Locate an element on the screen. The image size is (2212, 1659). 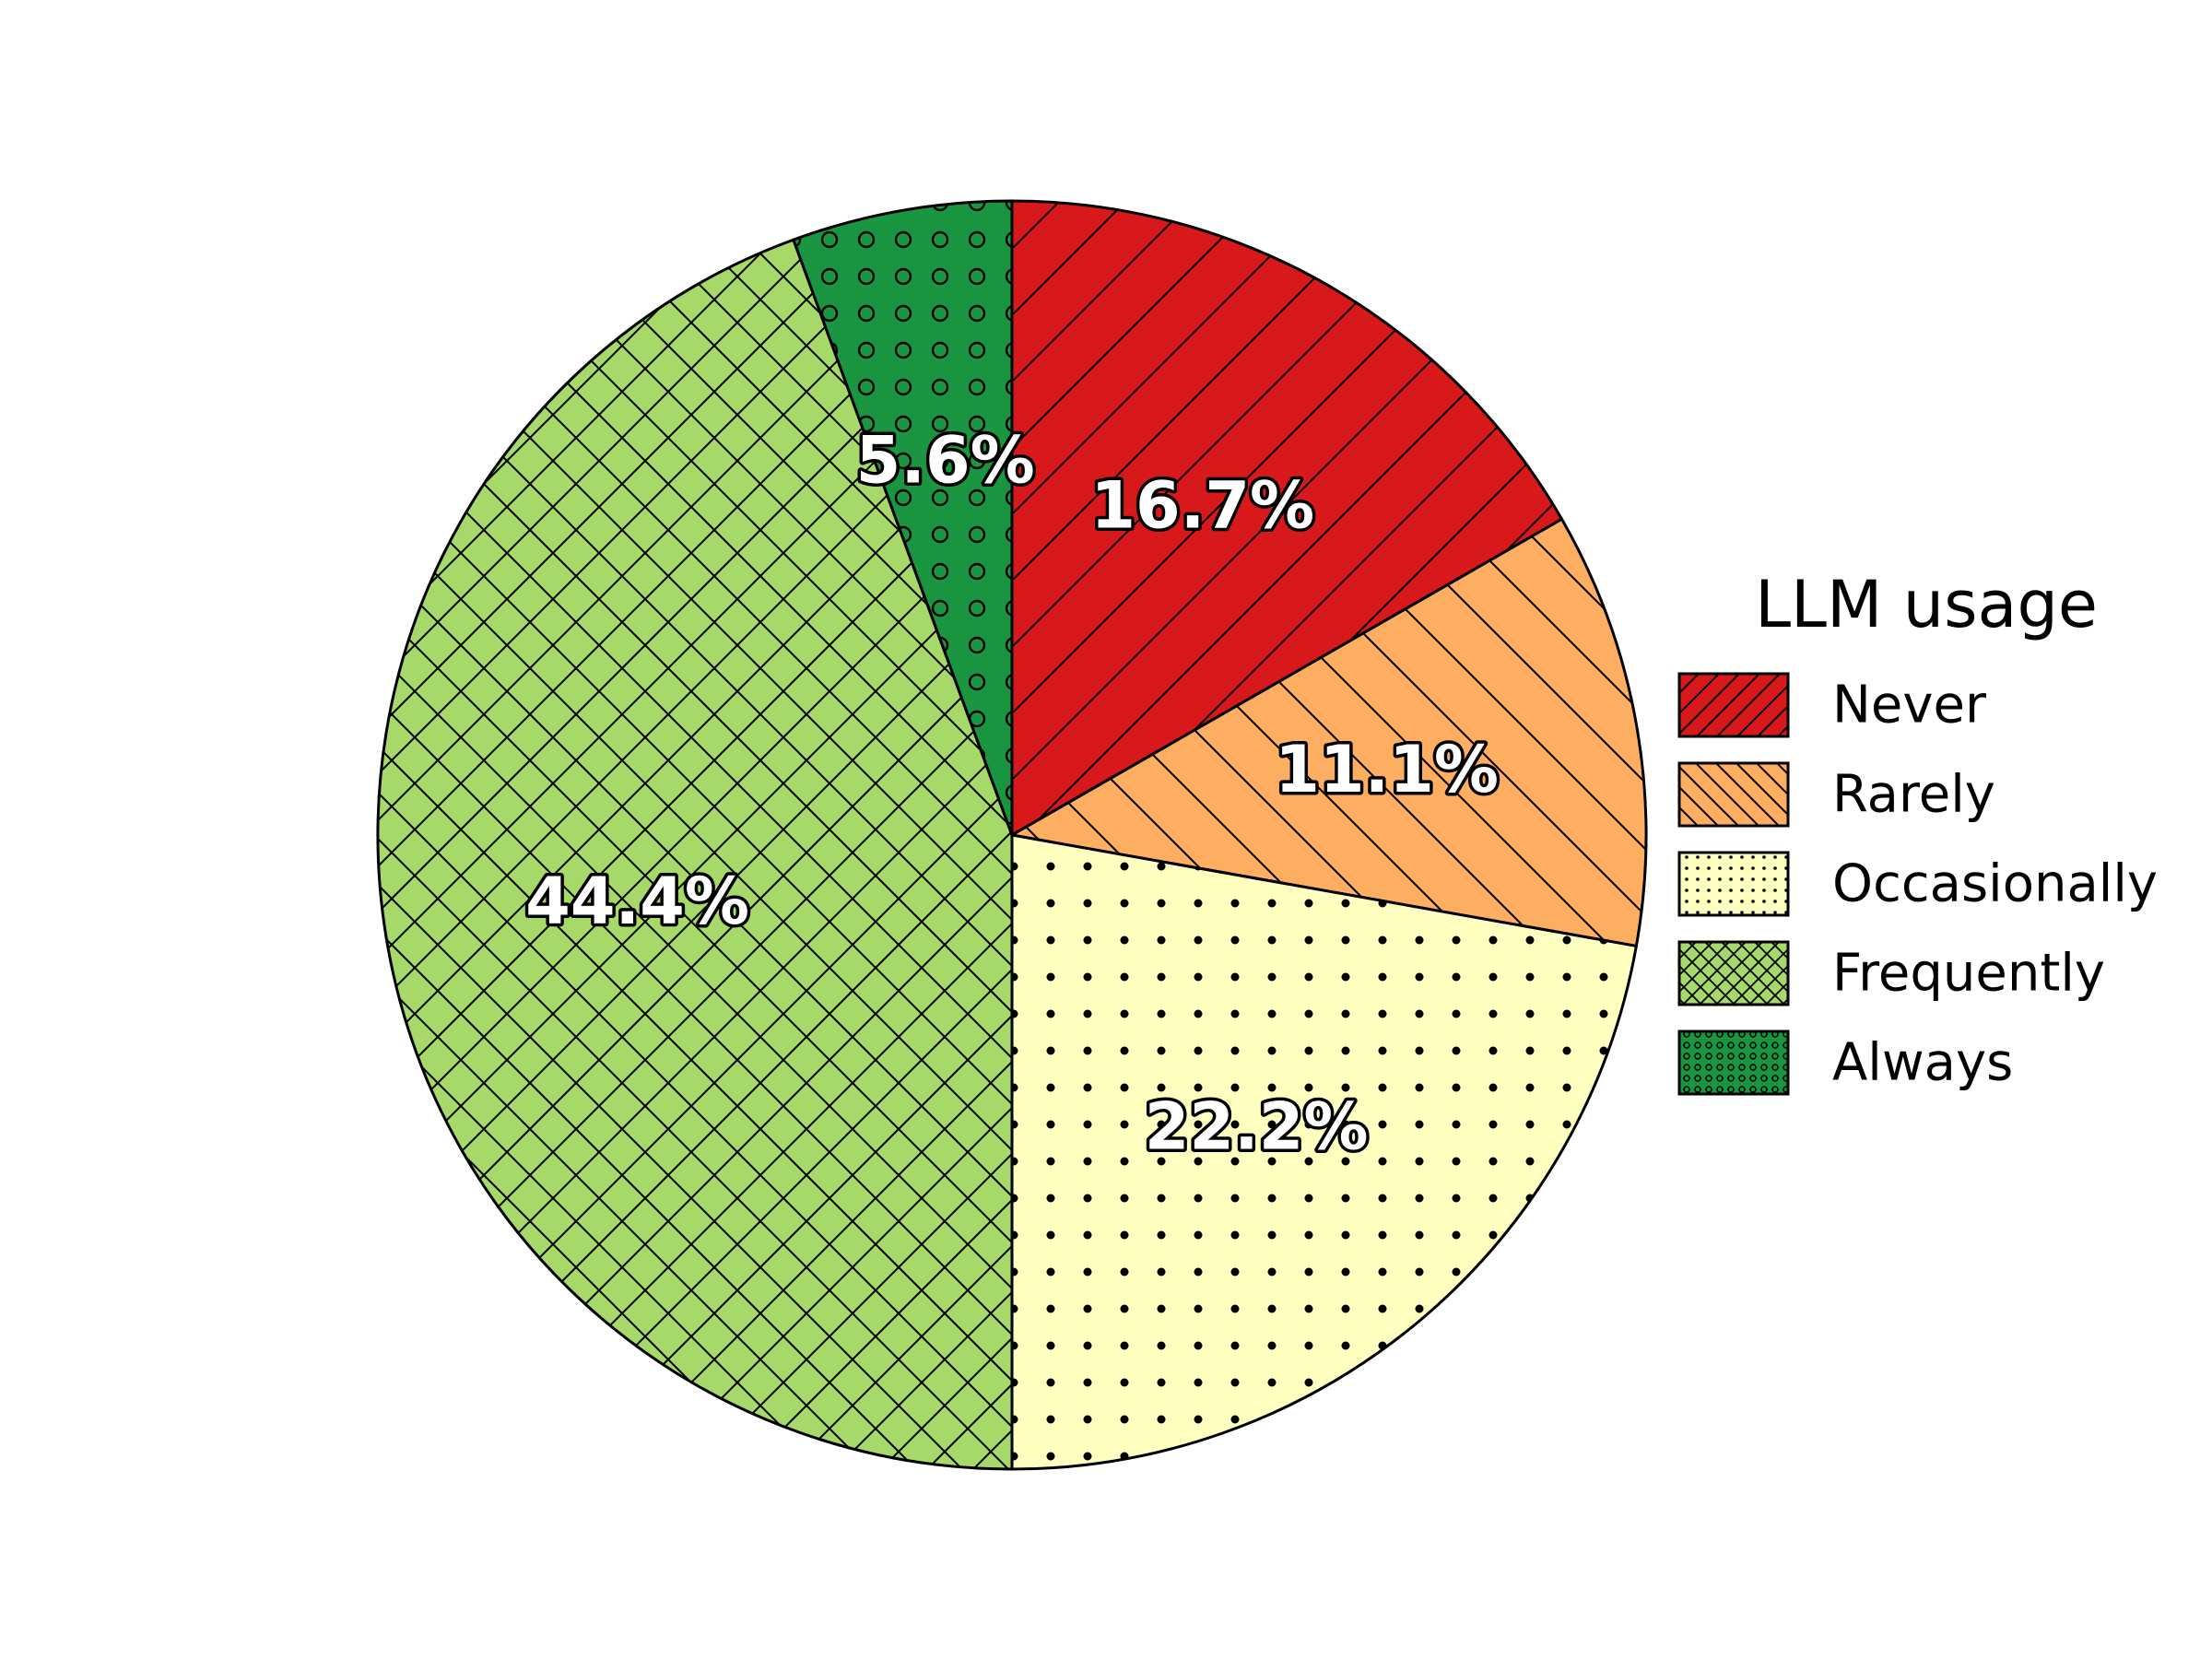
legend-item-occasionally: Occasionally is located at coordinates (1917, 884).